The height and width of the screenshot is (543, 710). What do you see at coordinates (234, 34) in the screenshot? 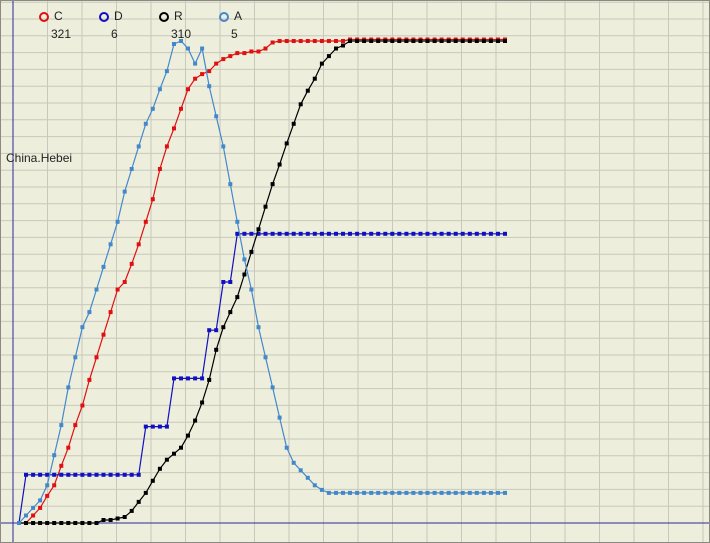
I see `legend-count-a: 5` at bounding box center [234, 34].